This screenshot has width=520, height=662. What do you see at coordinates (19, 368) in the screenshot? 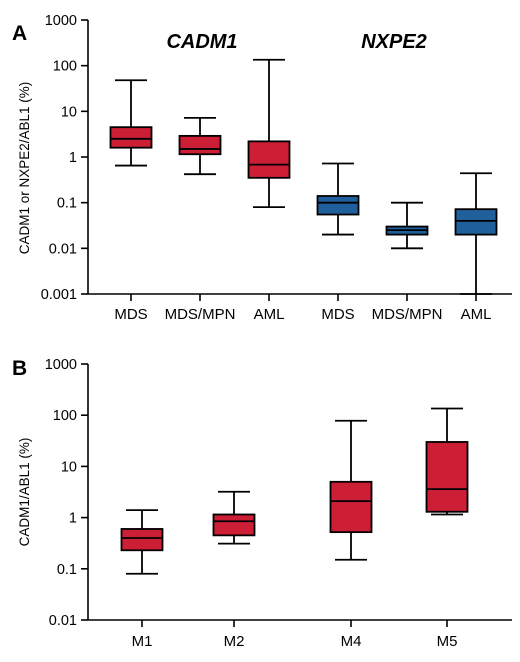
I see `panel-b-letter: B` at bounding box center [19, 368].